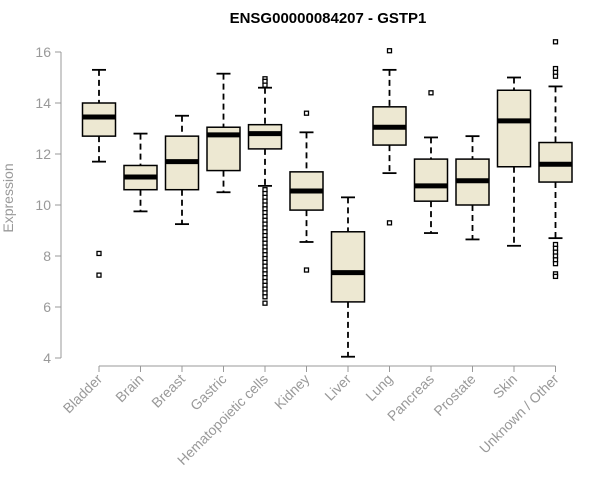  What do you see at coordinates (292, 392) in the screenshot?
I see `x-tick-label: Kidney` at bounding box center [292, 392].